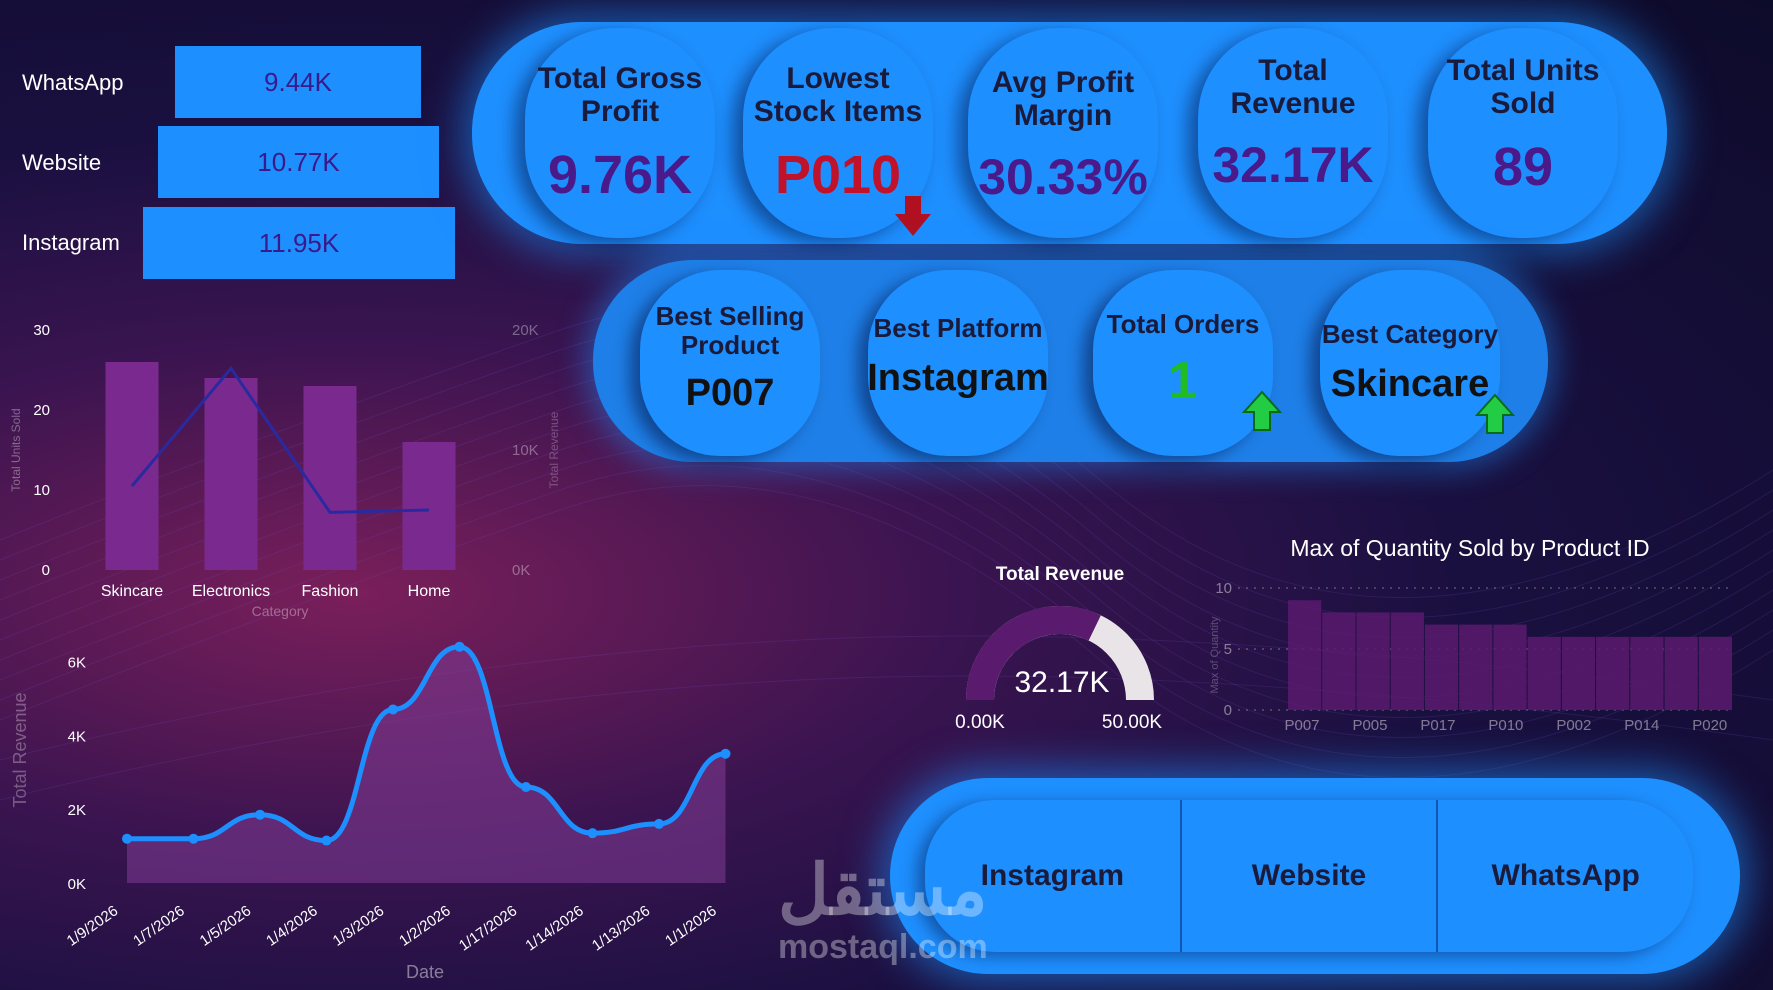  What do you see at coordinates (1523, 167) in the screenshot?
I see `kpi-value: 89` at bounding box center [1523, 167].